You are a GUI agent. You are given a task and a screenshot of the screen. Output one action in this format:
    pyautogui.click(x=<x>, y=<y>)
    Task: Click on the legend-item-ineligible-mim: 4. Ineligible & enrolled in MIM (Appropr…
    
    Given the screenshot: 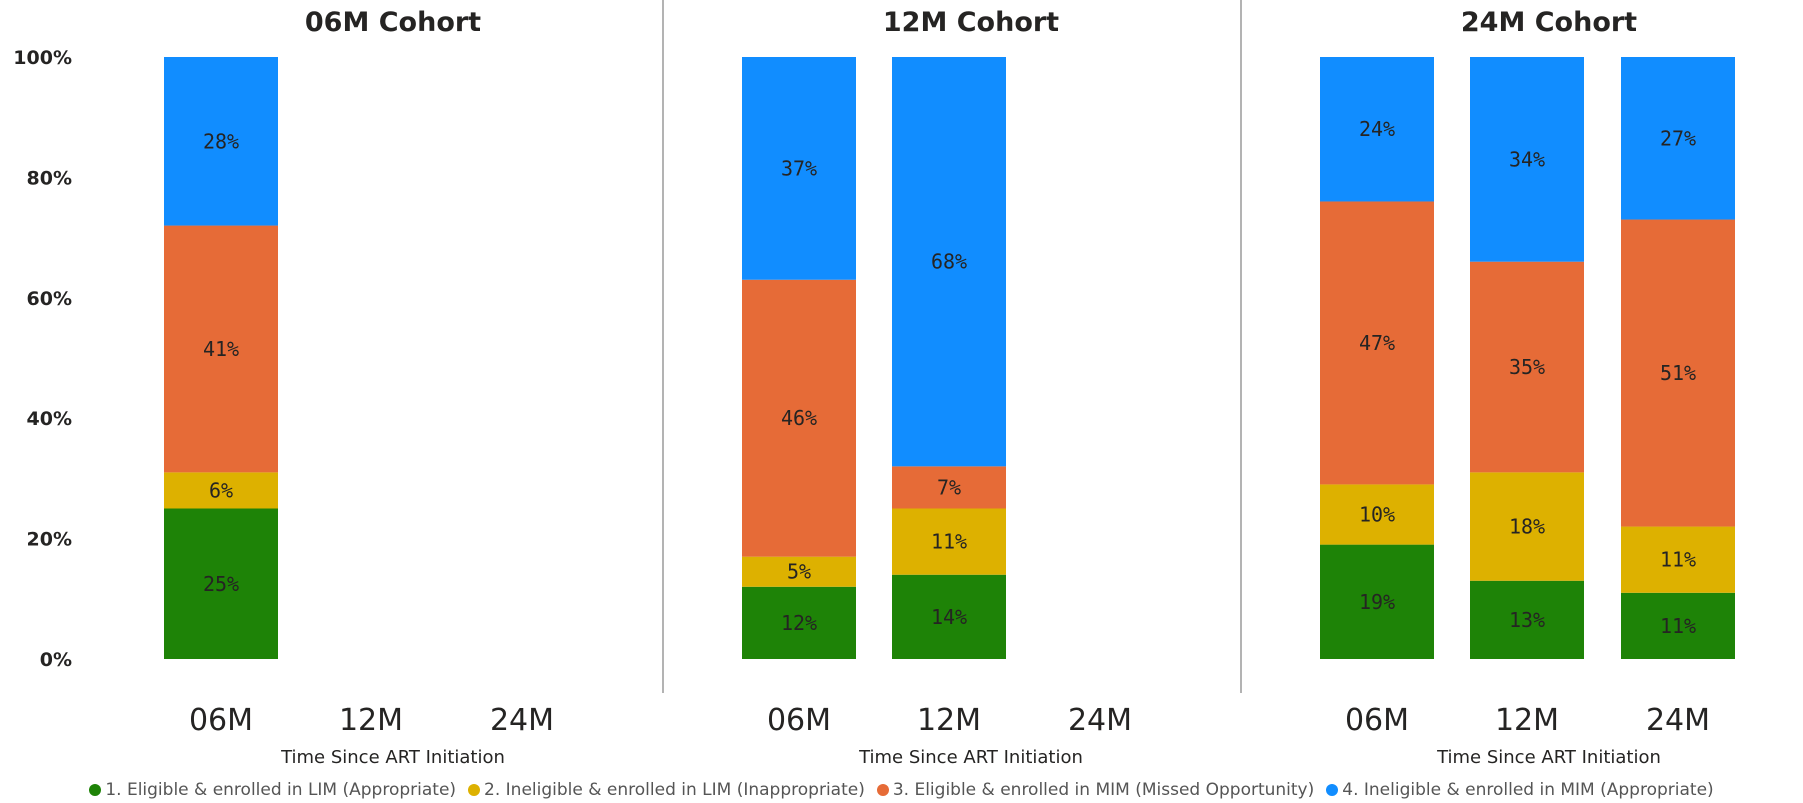 What is the action you would take?
    pyautogui.click(x=1520, y=790)
    